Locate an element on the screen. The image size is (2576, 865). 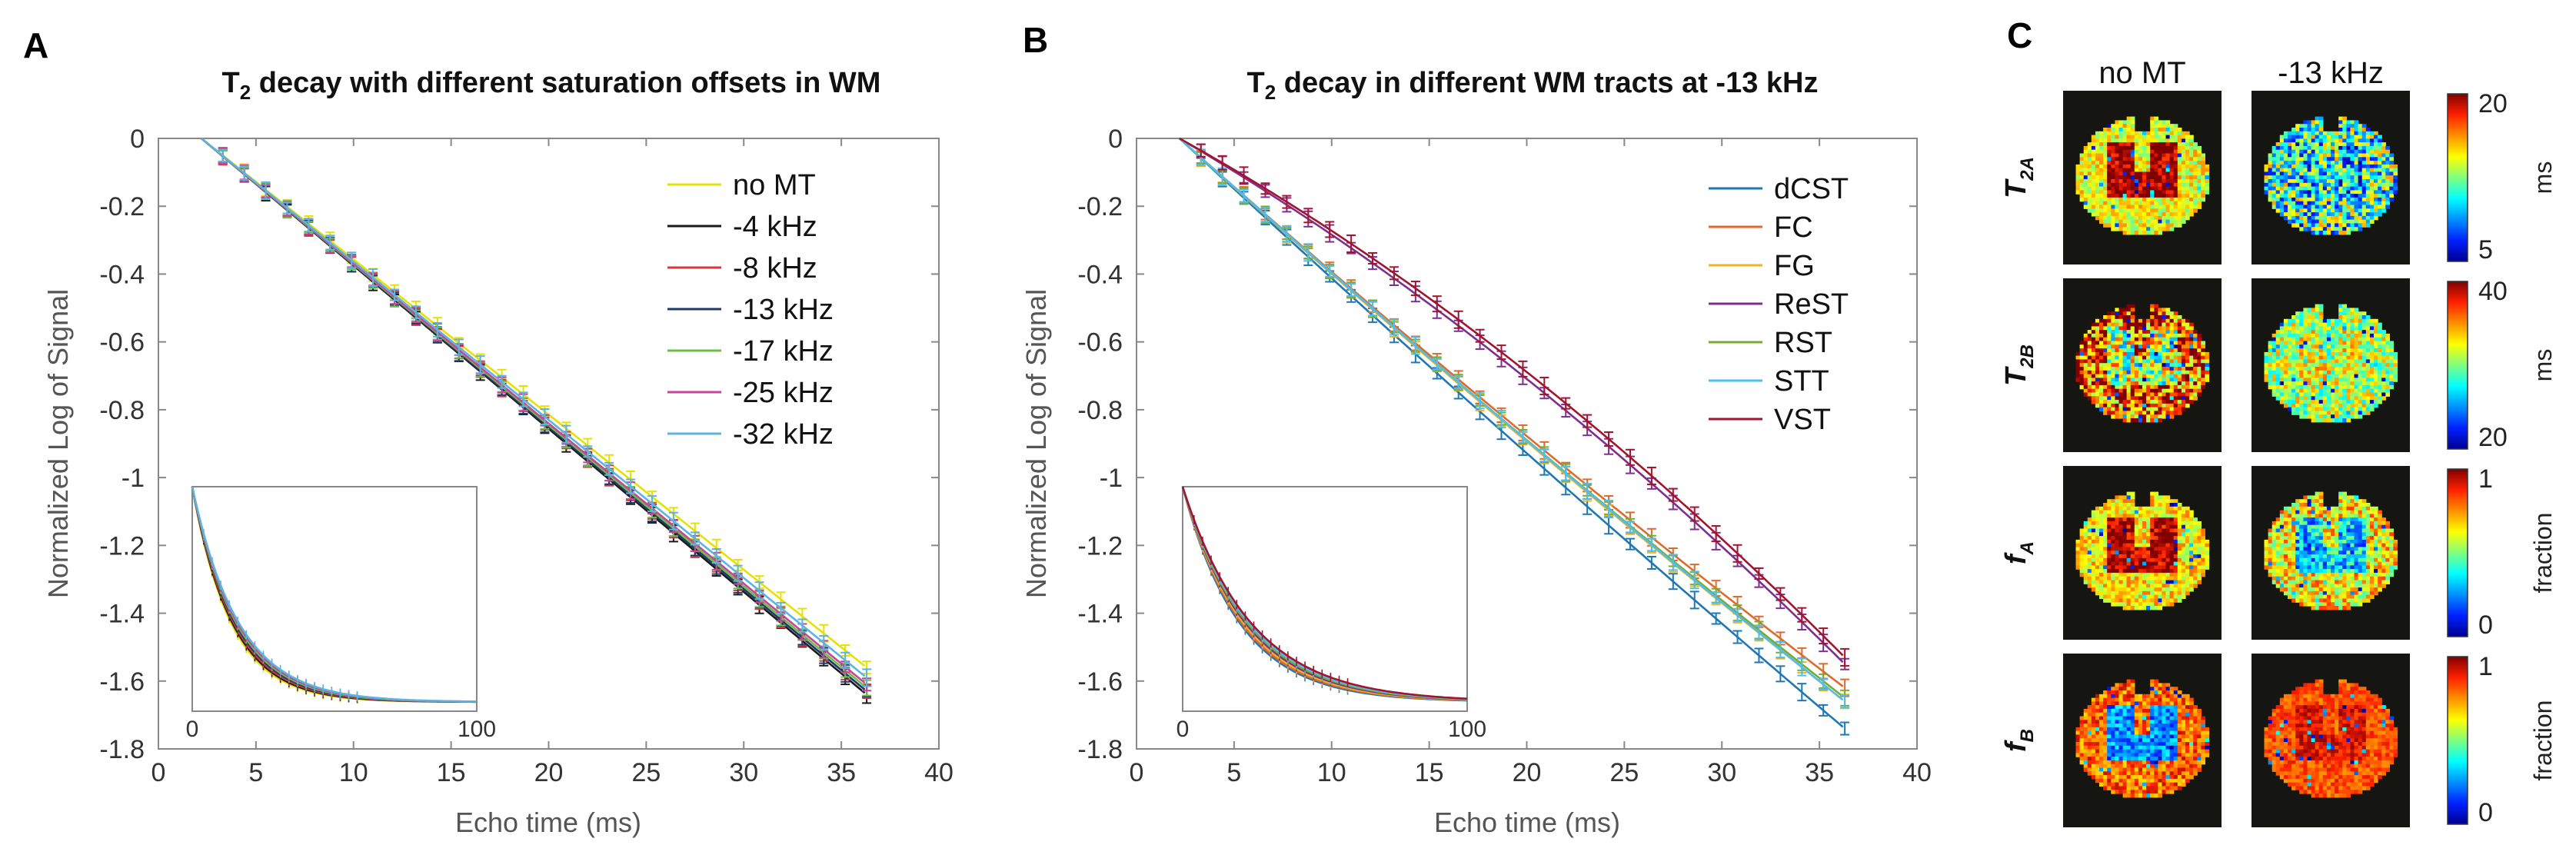
panel-c-letter: C is located at coordinates (2020, 35).